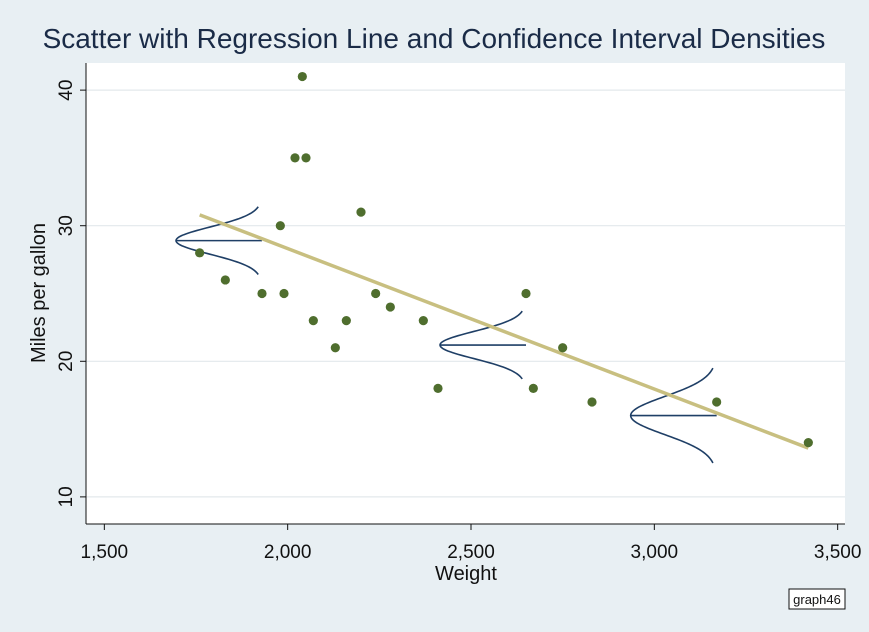 This screenshot has width=869, height=632. Describe the element at coordinates (66, 225) in the screenshot. I see `y-tick-label: 30` at that location.